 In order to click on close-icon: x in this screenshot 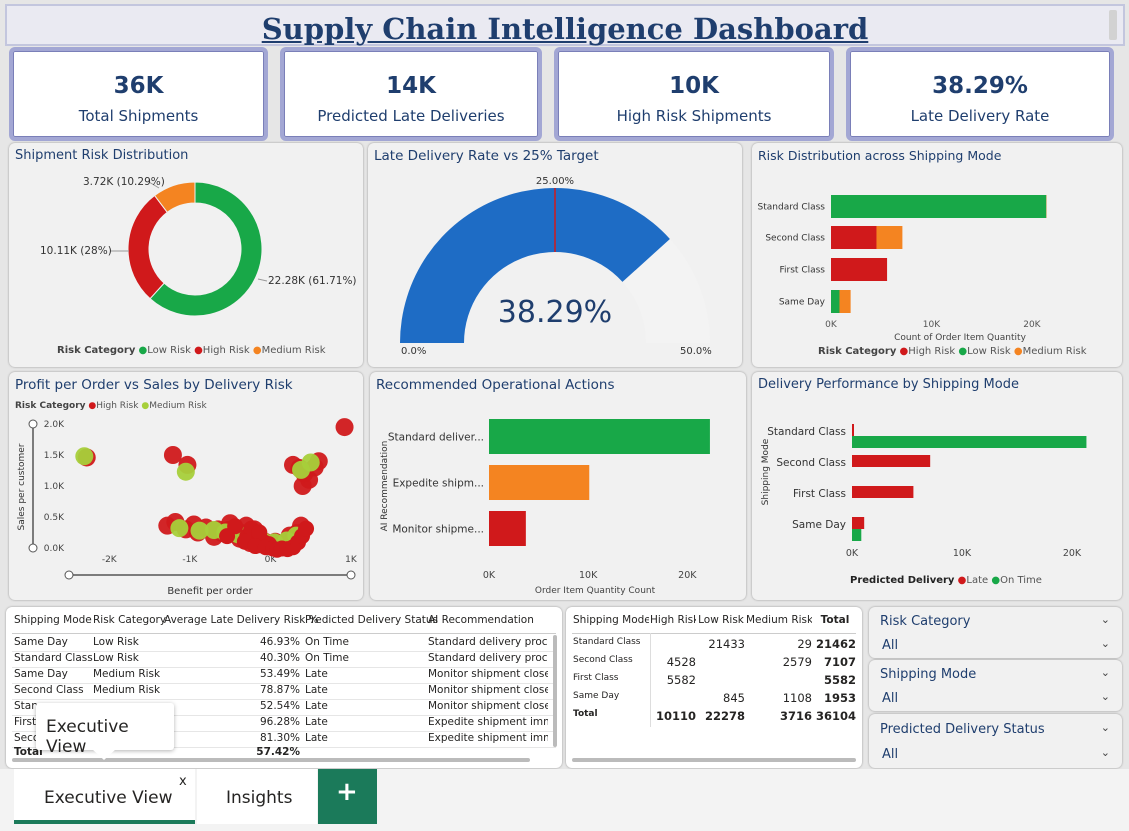, I will do `click(183, 781)`.